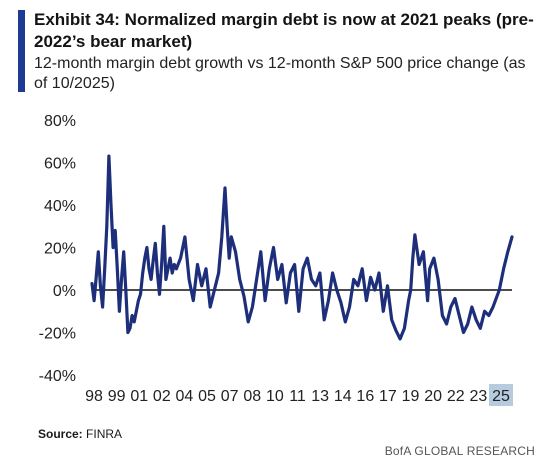  Describe the element at coordinates (94, 396) in the screenshot. I see `x-tick-label: 98` at that location.